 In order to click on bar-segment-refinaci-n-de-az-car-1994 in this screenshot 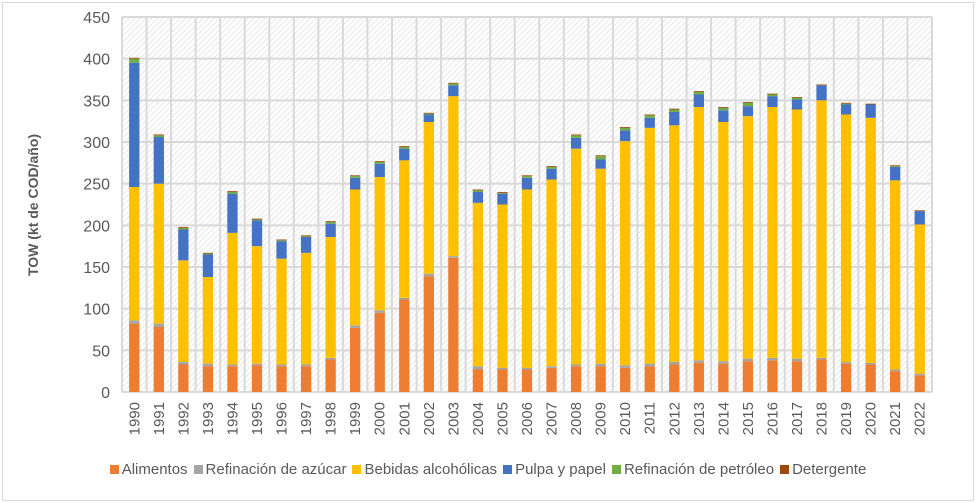, I will do `click(232, 365)`.